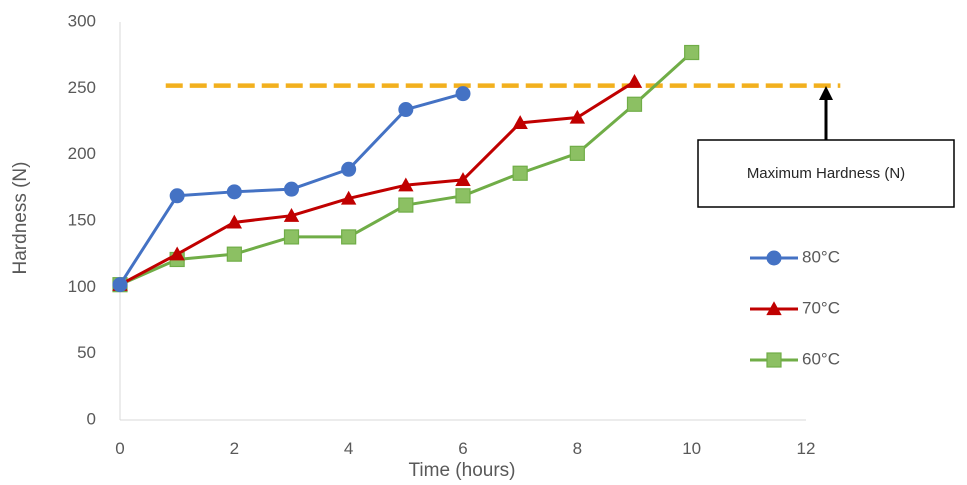  What do you see at coordinates (826, 93) in the screenshot?
I see `annotation-arrow-head` at bounding box center [826, 93].